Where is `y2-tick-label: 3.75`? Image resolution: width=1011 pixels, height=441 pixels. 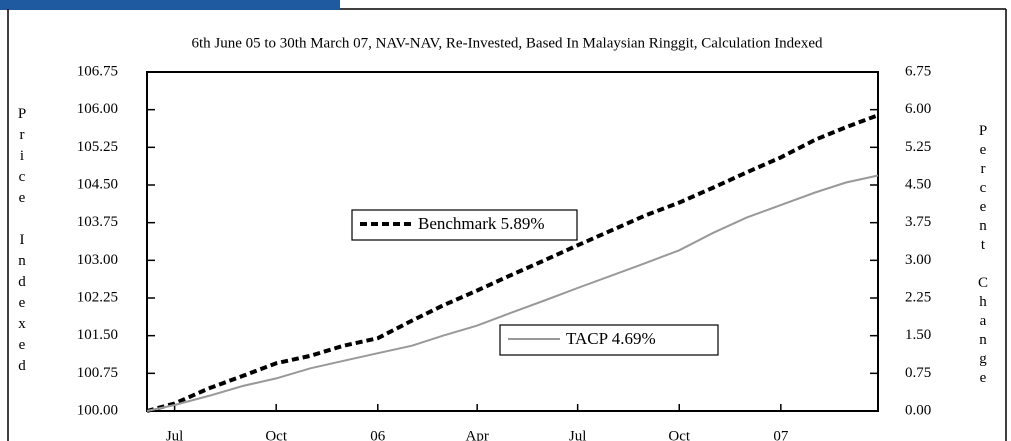
y2-tick-label: 3.75 is located at coordinates (918, 222).